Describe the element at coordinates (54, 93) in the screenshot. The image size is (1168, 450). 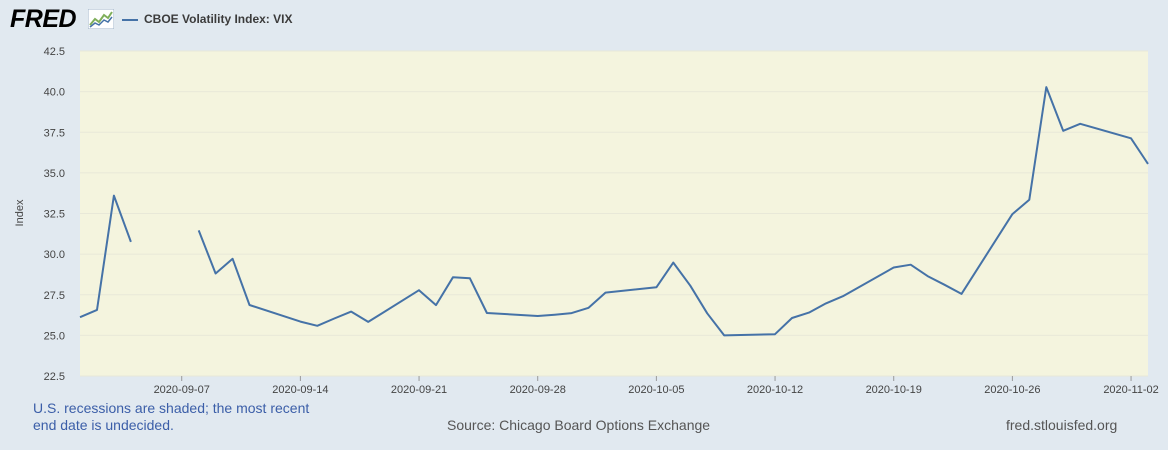
I see `y-tick-label: 40.0` at that location.